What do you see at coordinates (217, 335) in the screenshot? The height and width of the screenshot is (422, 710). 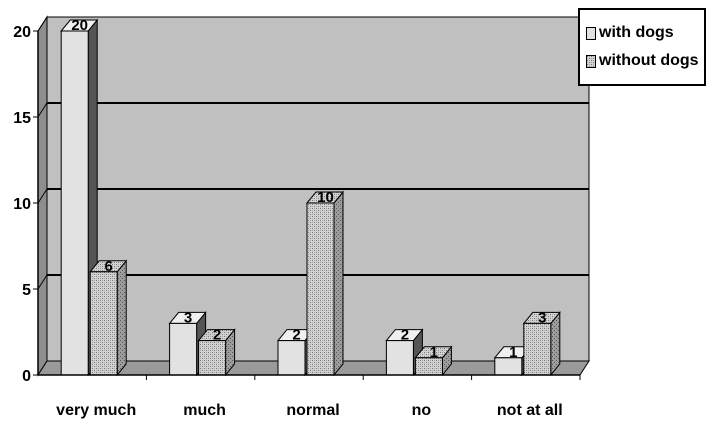 I see `data-label-1-1: 2` at bounding box center [217, 335].